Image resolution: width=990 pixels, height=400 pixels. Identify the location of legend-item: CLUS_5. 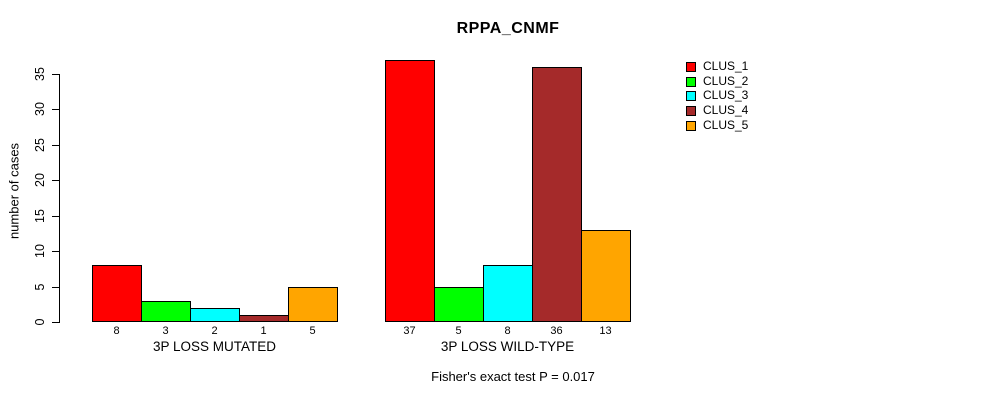
(717, 125).